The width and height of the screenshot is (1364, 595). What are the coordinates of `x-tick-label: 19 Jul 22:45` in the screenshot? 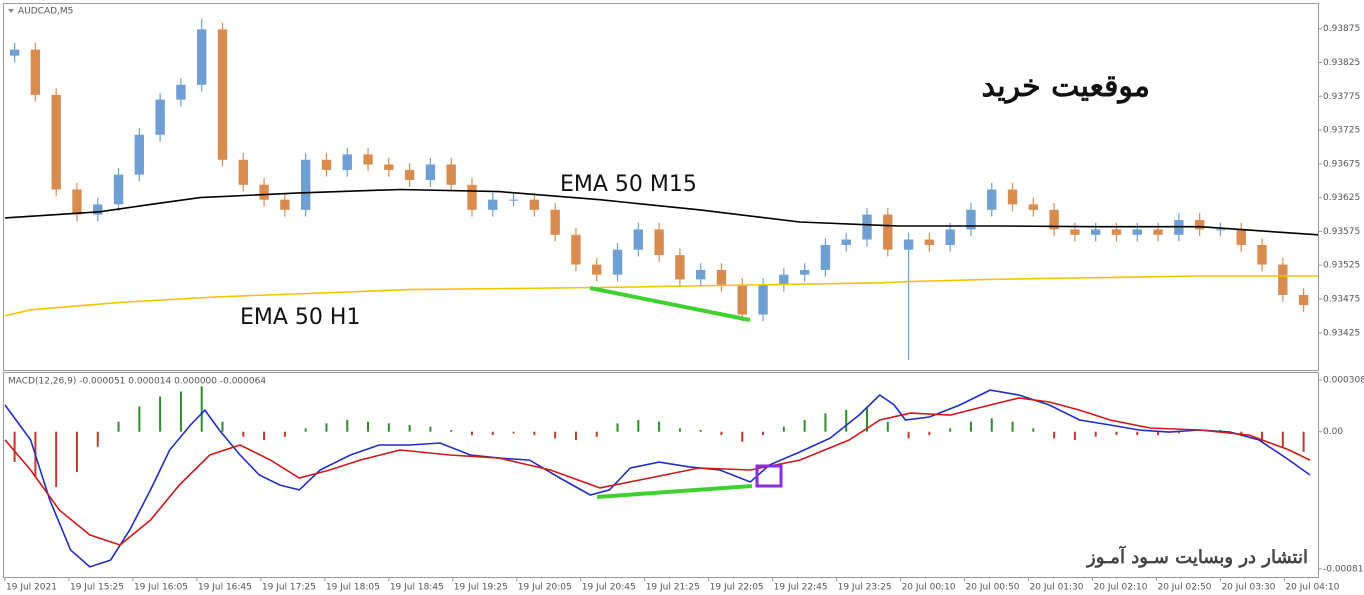 It's located at (801, 588).